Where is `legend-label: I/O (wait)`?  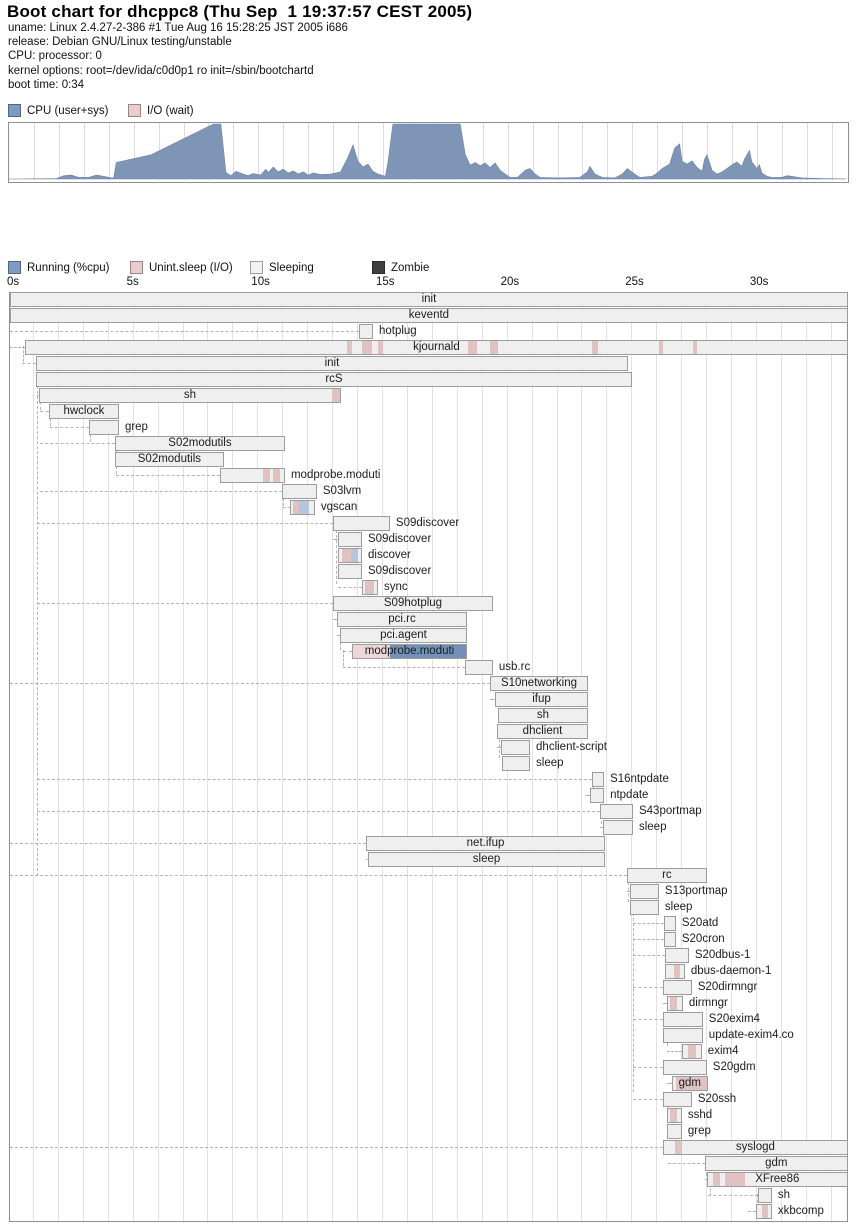
legend-label: I/O (wait) is located at coordinates (170, 110).